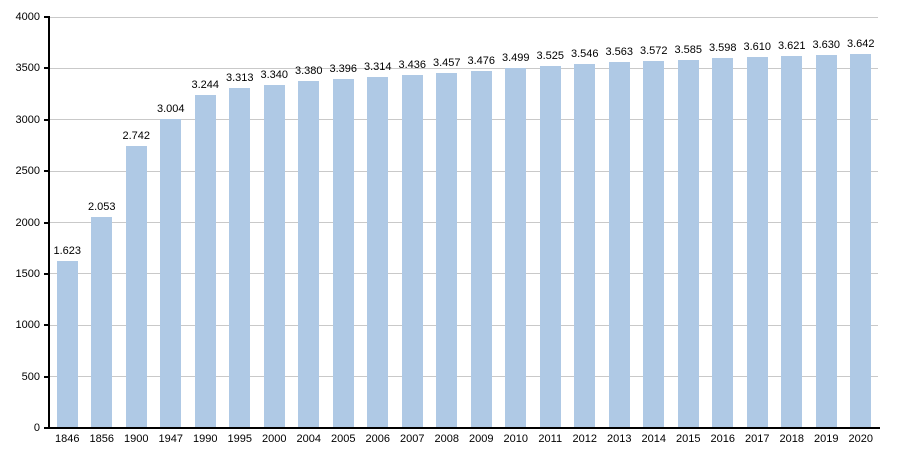 The height and width of the screenshot is (450, 900). I want to click on y-tick-label: 1000, so click(27, 325).